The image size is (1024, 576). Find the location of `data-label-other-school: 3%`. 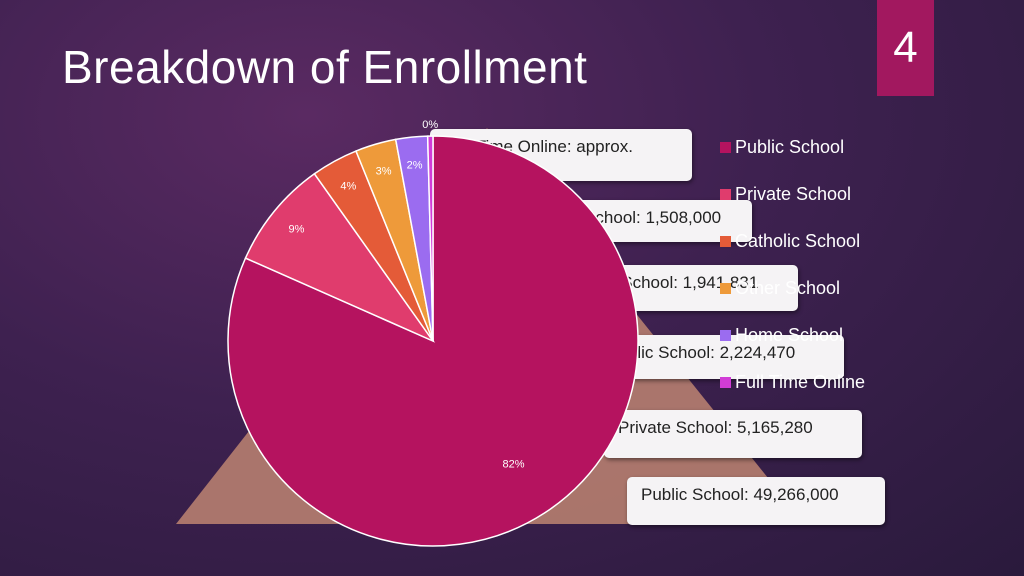

data-label-other-school: 3% is located at coordinates (384, 172).